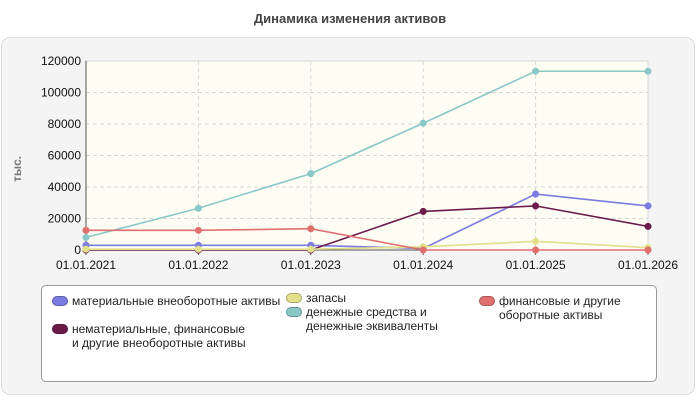 The image size is (700, 400). I want to click on y-tick-label: 80000, so click(65, 124).